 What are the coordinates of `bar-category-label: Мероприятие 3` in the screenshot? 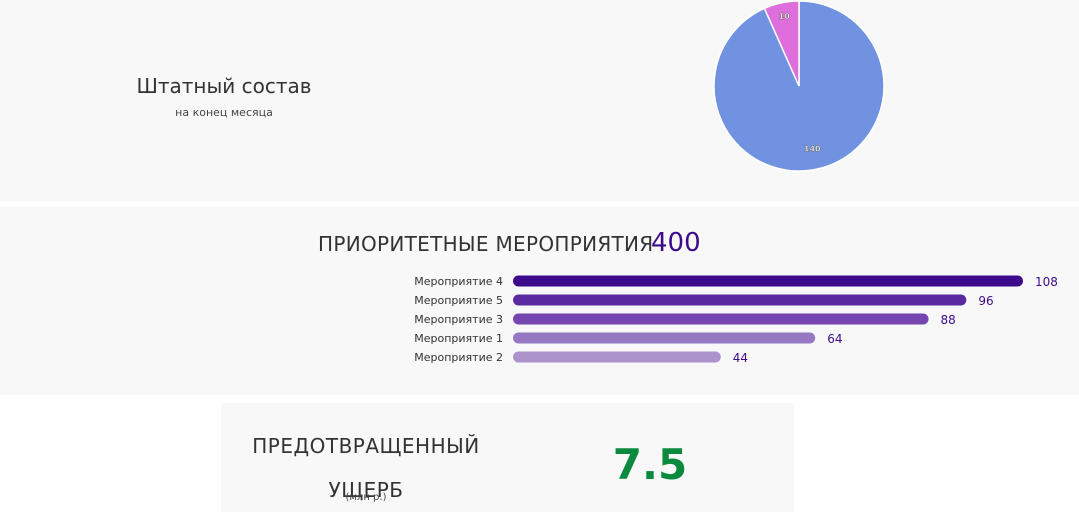 It's located at (458, 319).